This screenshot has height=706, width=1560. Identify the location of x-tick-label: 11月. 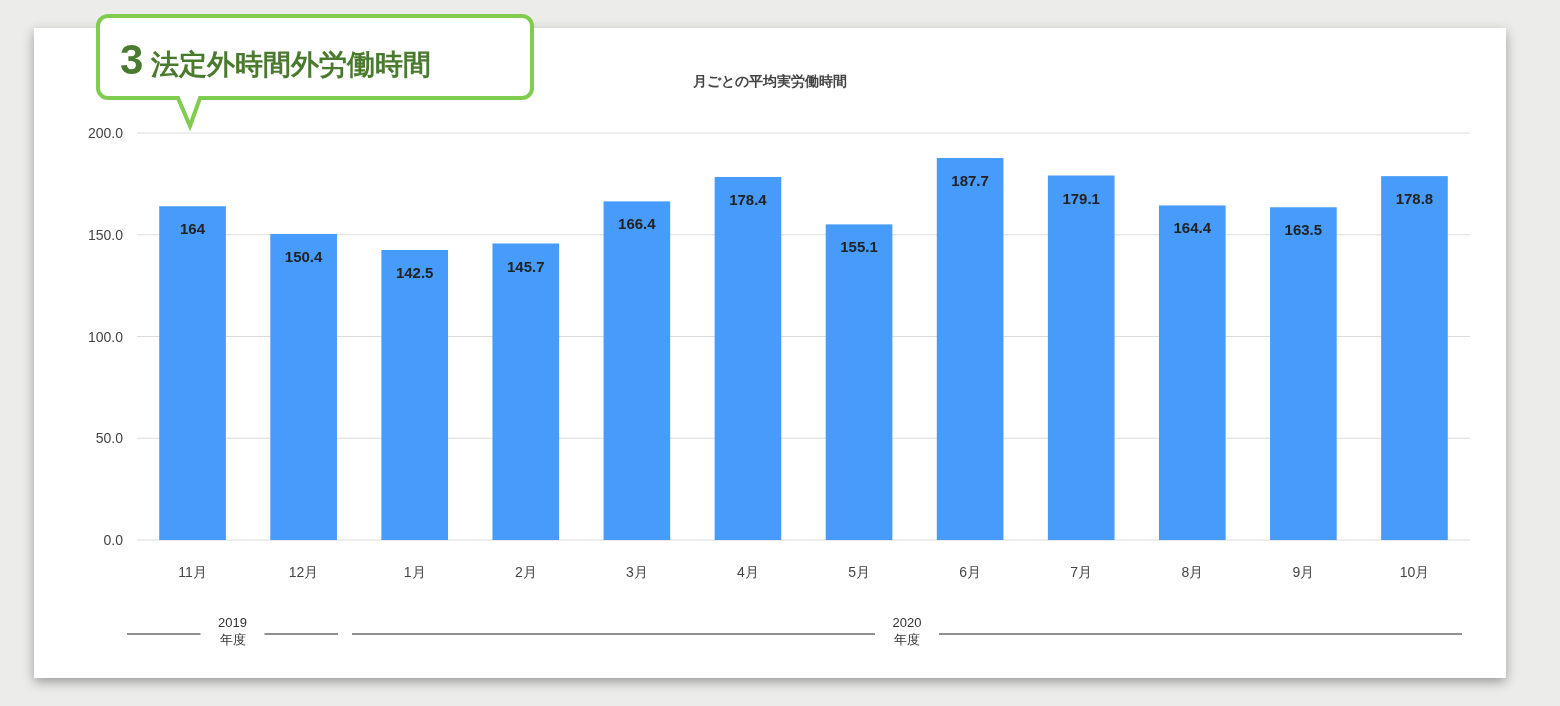
(192, 572).